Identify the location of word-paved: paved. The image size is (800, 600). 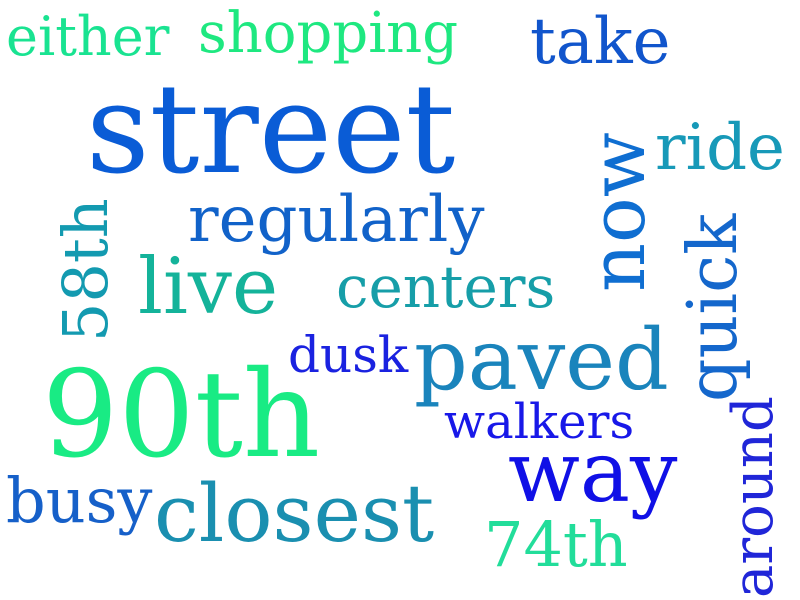
(541, 360).